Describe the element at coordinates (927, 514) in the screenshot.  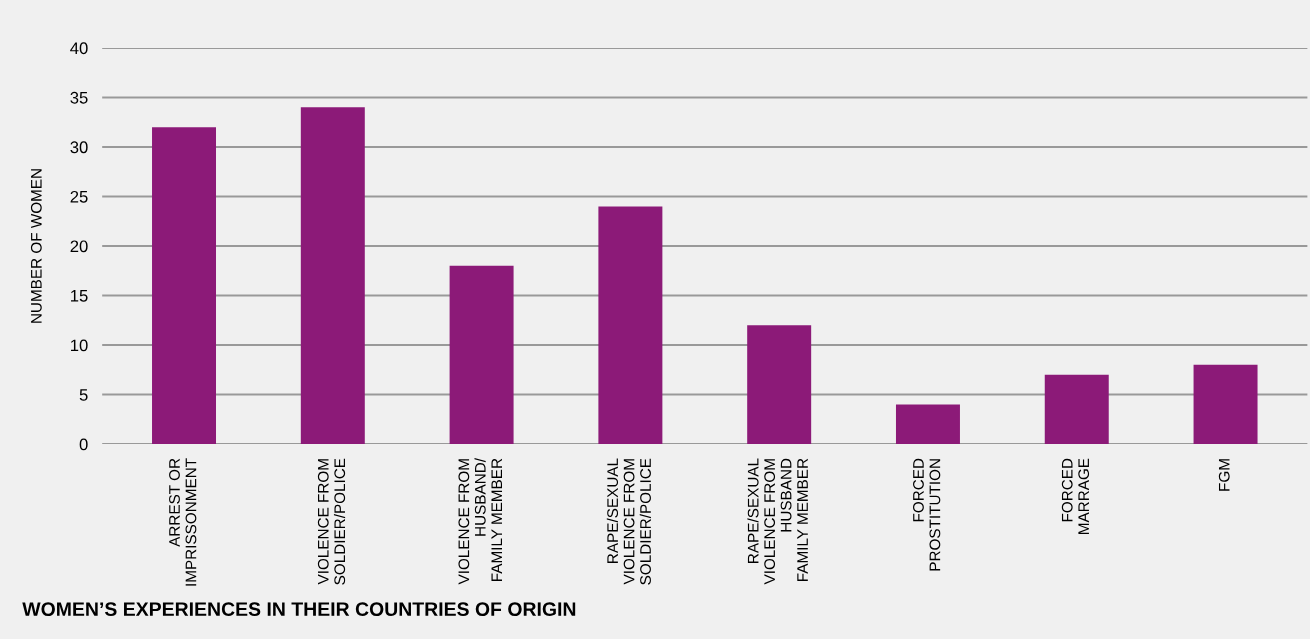
I see `x-tick-label: FORCED PROSTITUTION` at that location.